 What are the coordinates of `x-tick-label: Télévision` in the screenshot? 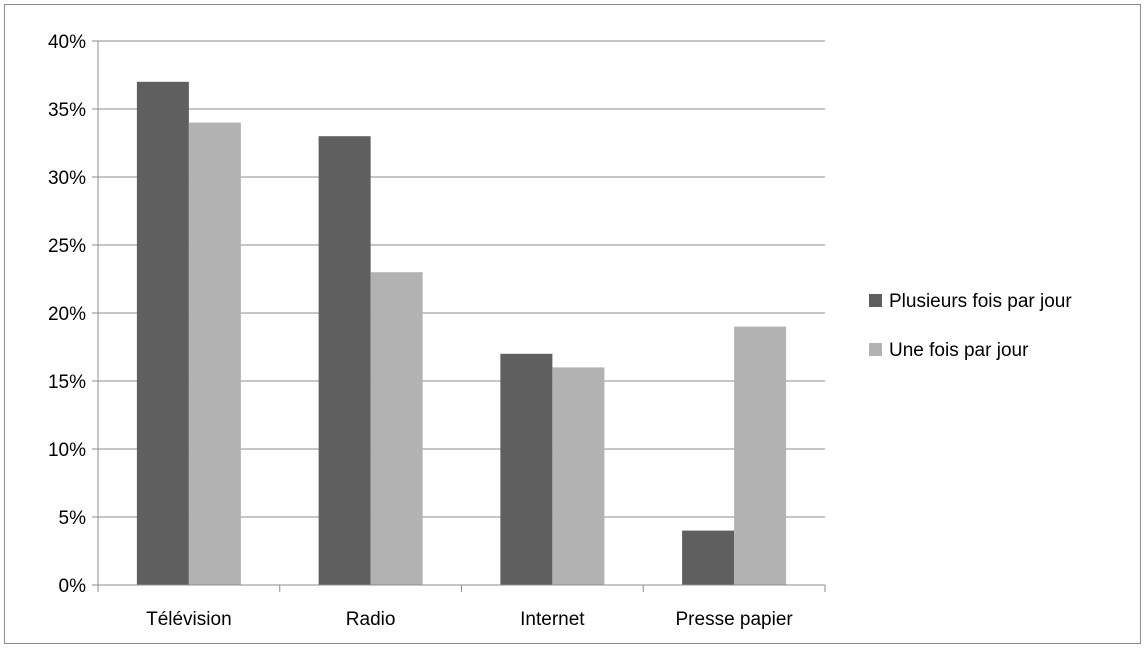 It's located at (189, 619).